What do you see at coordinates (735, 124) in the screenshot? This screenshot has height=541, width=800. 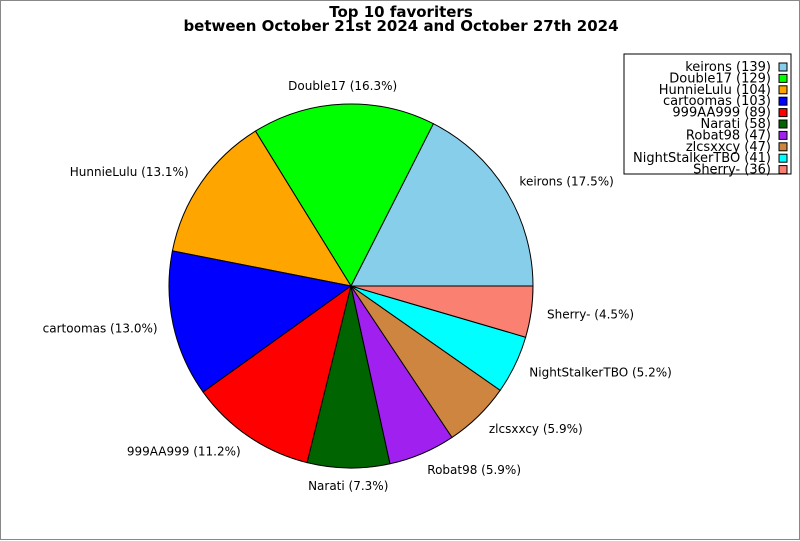 I see `legend-entry: Narati (58)` at bounding box center [735, 124].